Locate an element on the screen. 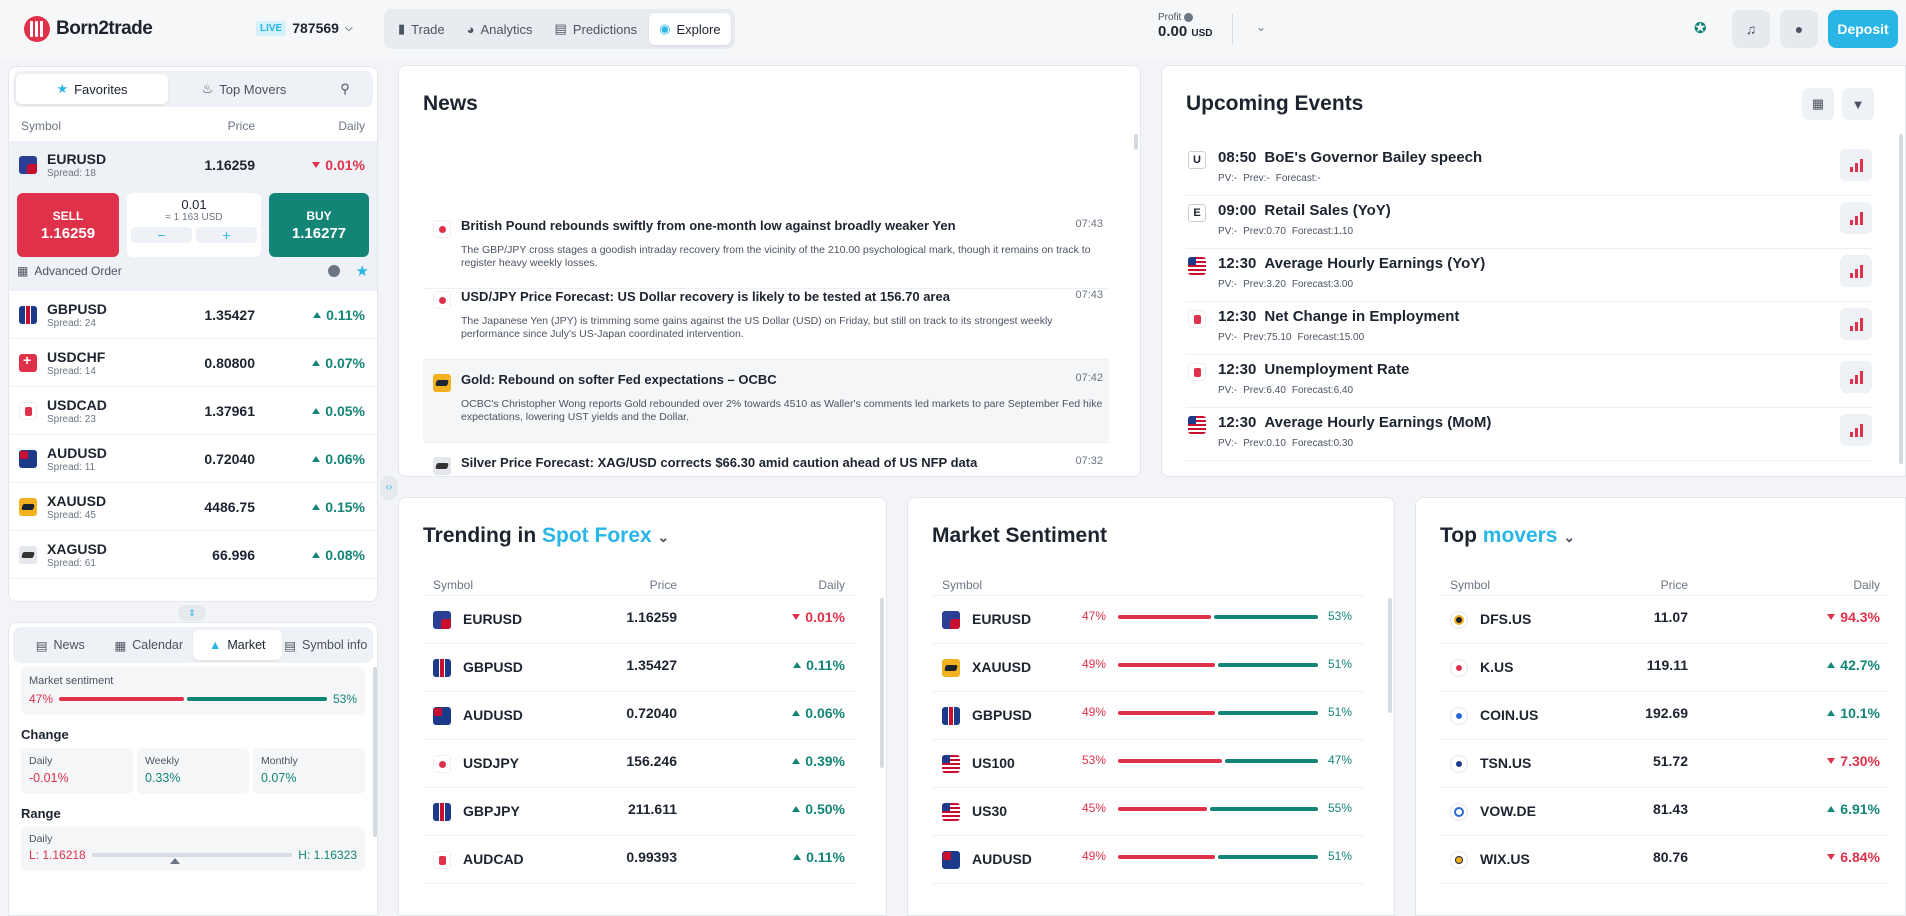  movers-title: Top movers ⌄ is located at coordinates (1507, 536).